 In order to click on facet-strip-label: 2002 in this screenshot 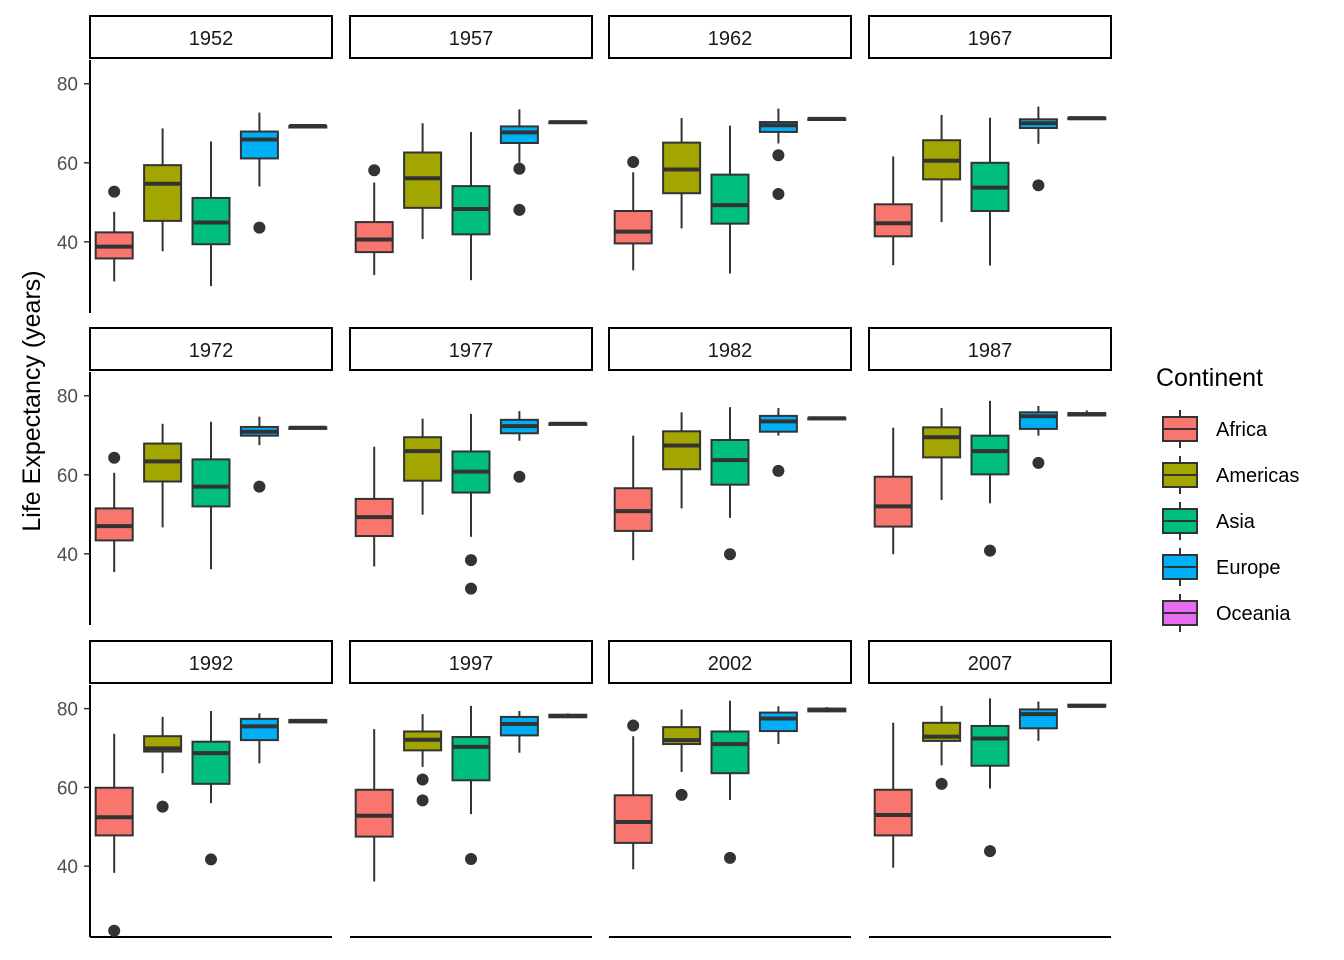, I will do `click(730, 664)`.